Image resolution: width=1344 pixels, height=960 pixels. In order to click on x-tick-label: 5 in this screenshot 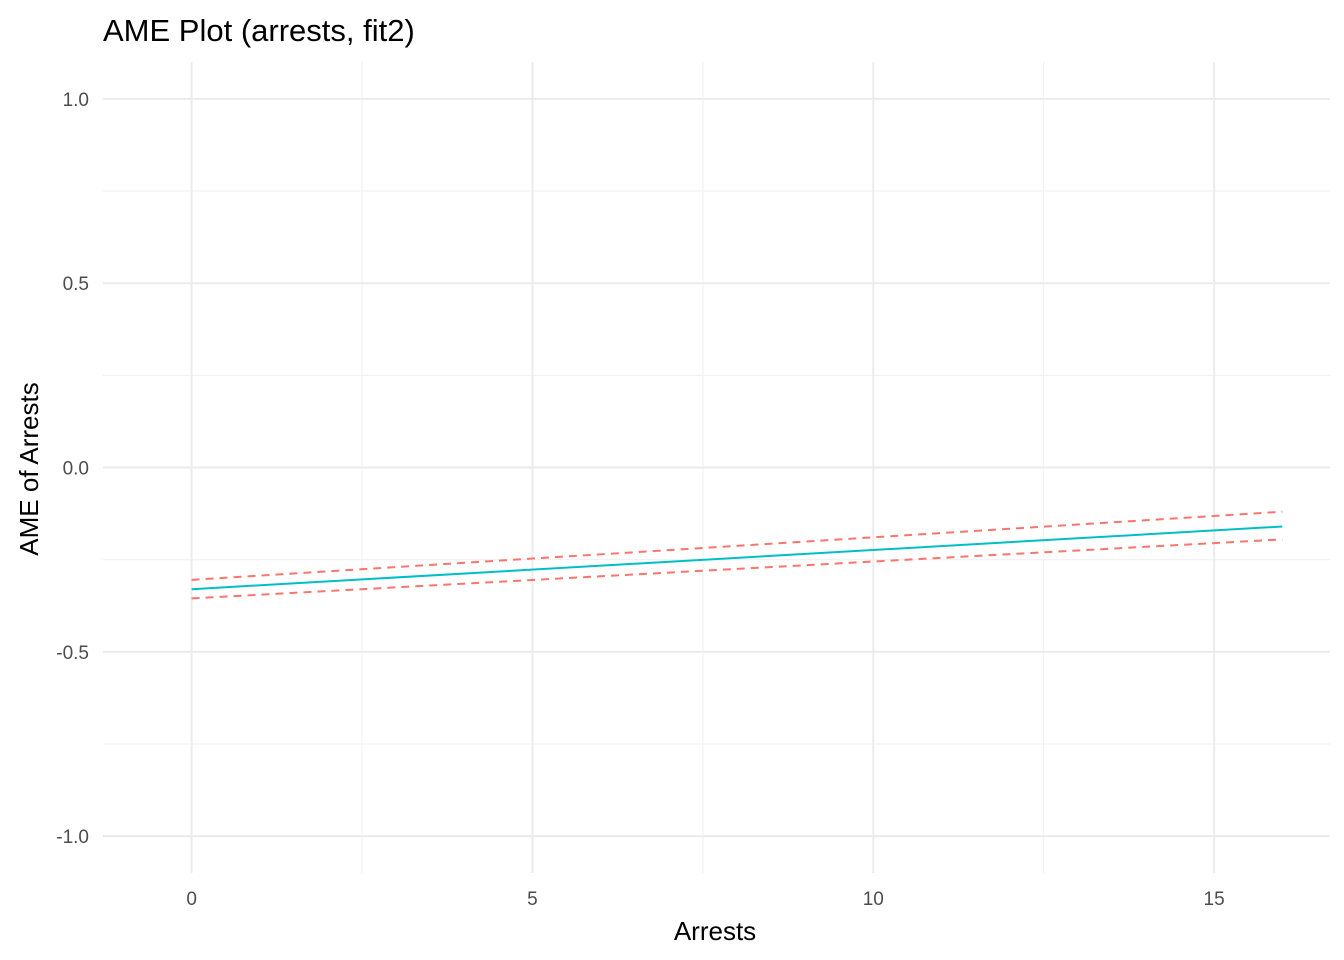, I will do `click(532, 899)`.